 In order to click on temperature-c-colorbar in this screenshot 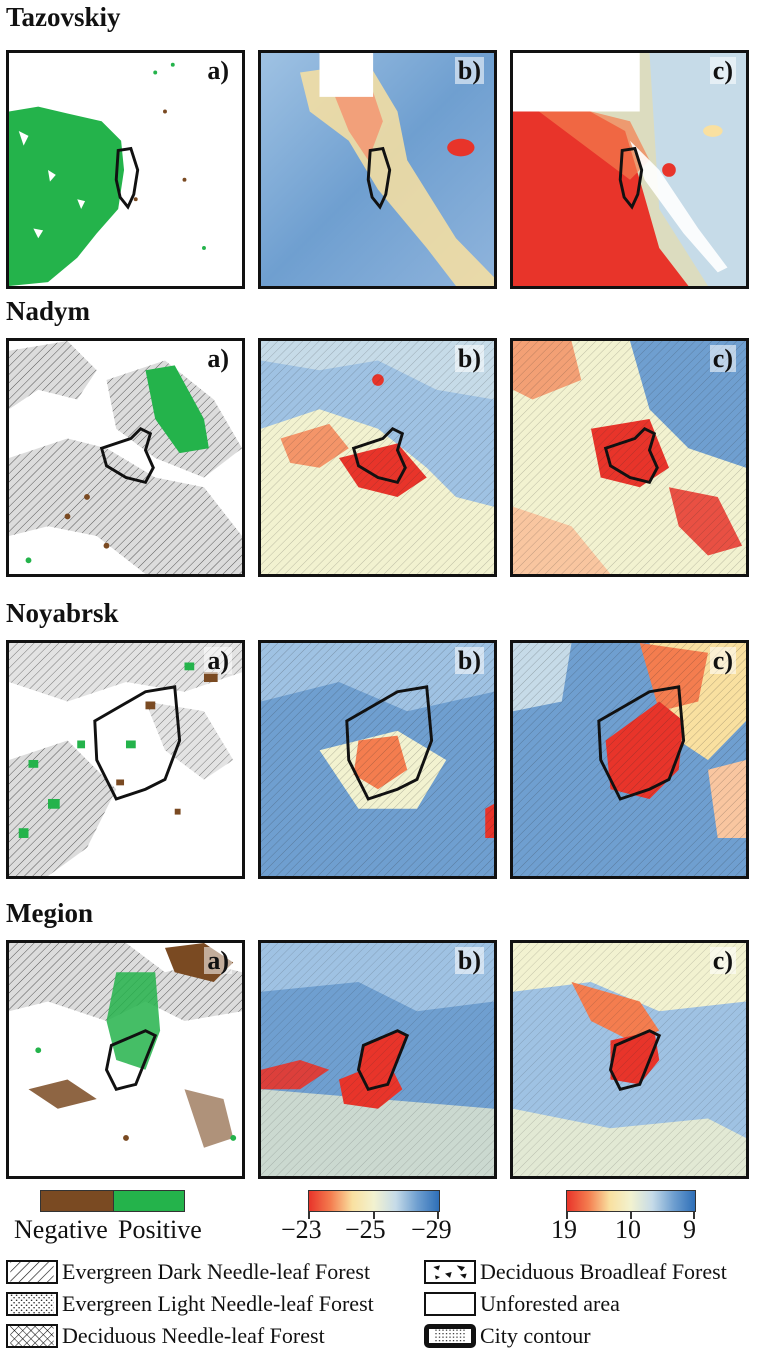, I will do `click(631, 1201)`.